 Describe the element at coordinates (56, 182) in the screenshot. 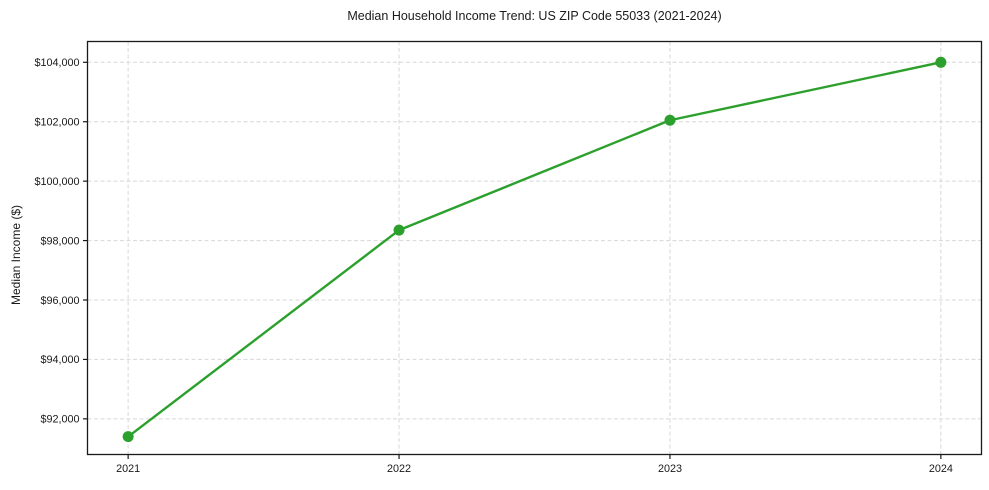

I see `y-tick-label: $100,000` at that location.